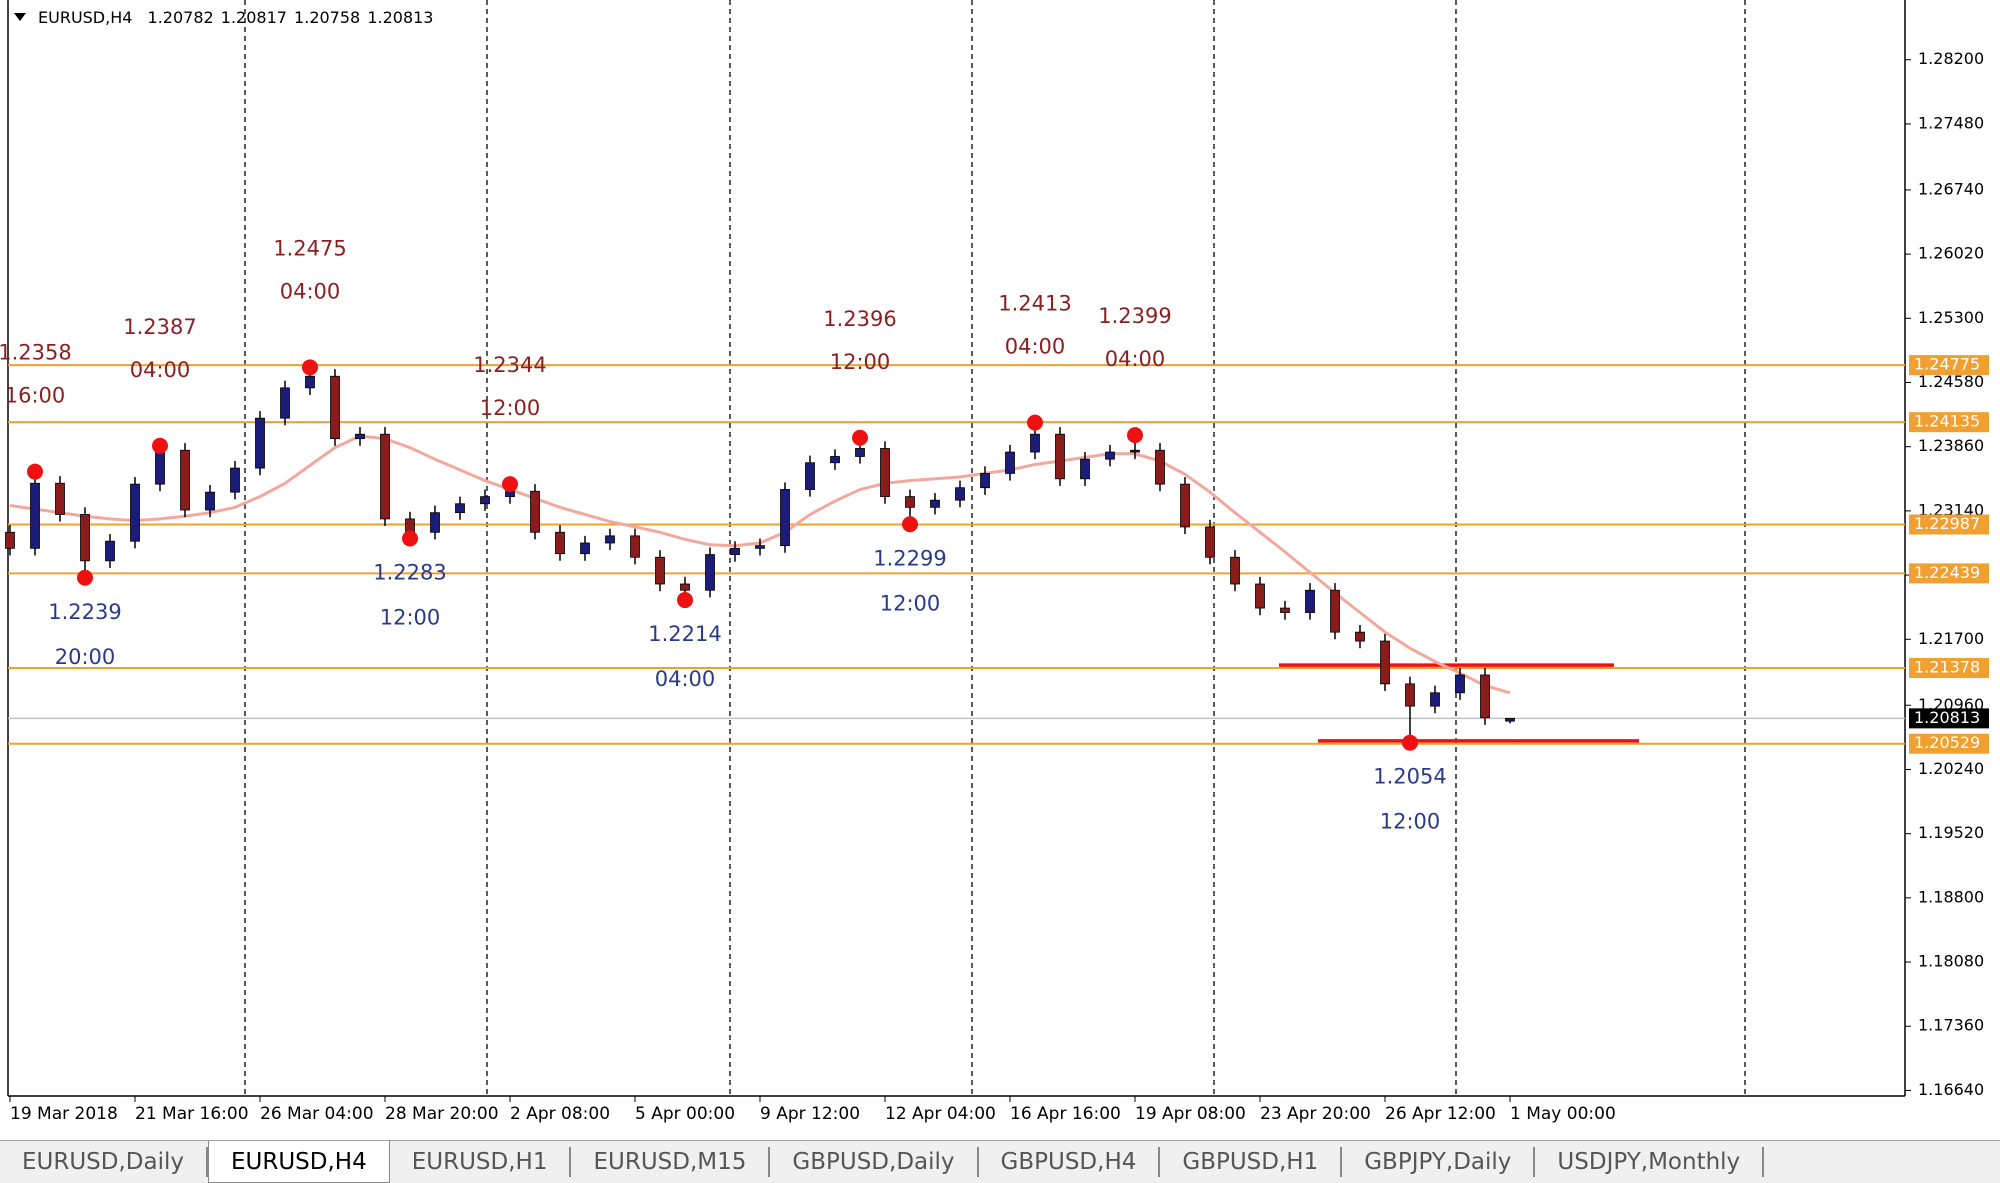 This screenshot has width=2000, height=1183. I want to click on swing-price: 1.2399, so click(1134, 316).